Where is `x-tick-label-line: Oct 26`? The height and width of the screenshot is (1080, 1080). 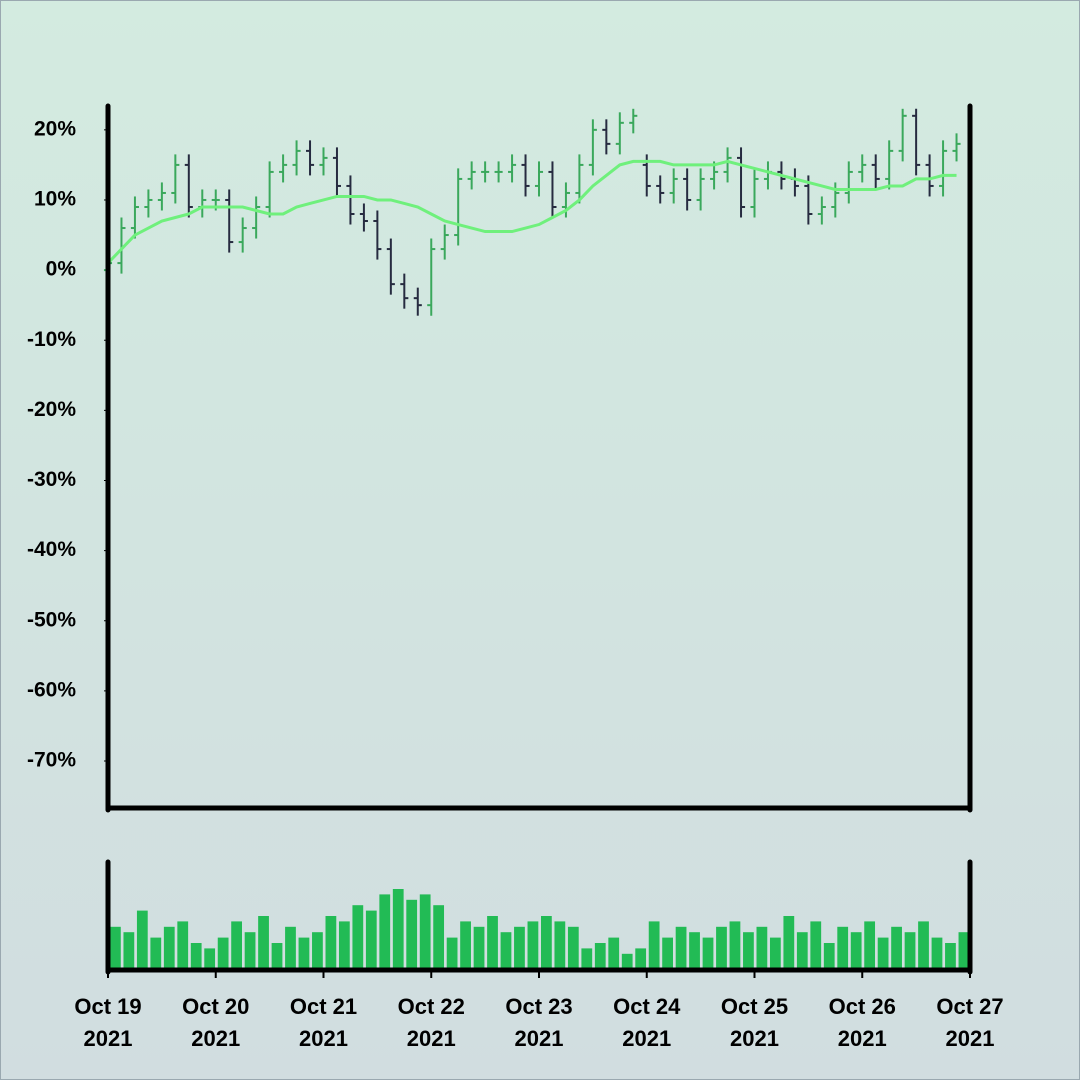 x-tick-label-line: Oct 26 is located at coordinates (862, 1006).